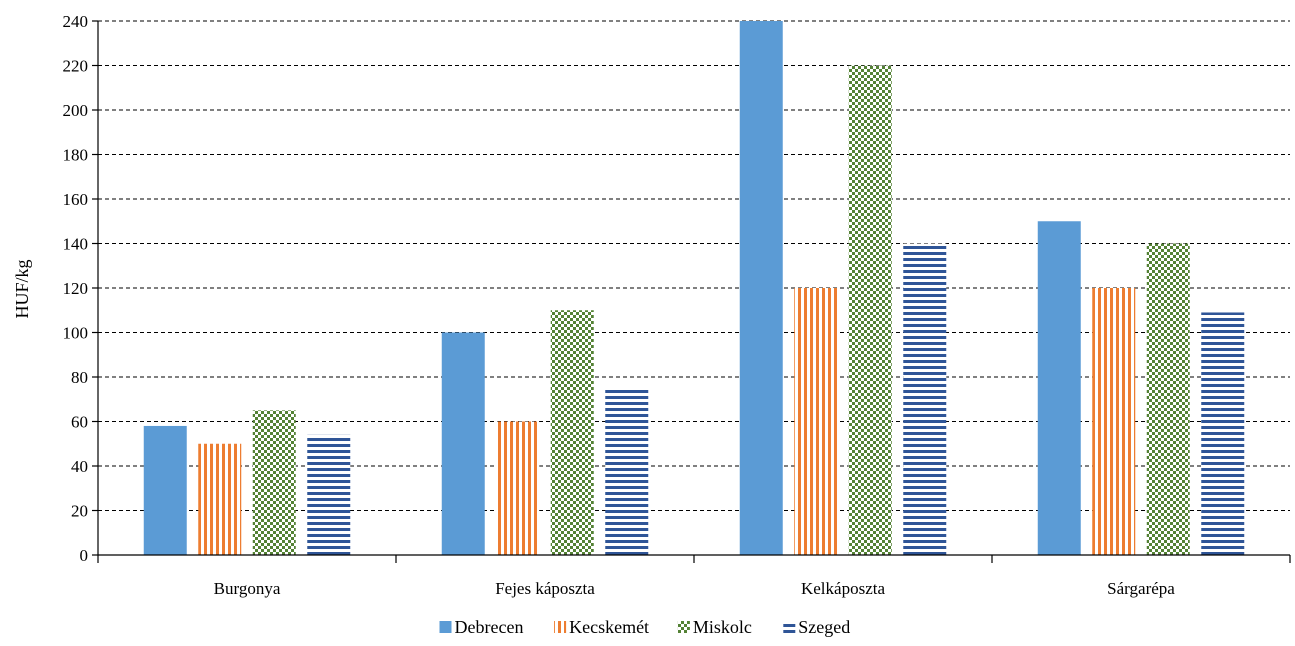  I want to click on y-tick-label: 220, so click(76, 66).